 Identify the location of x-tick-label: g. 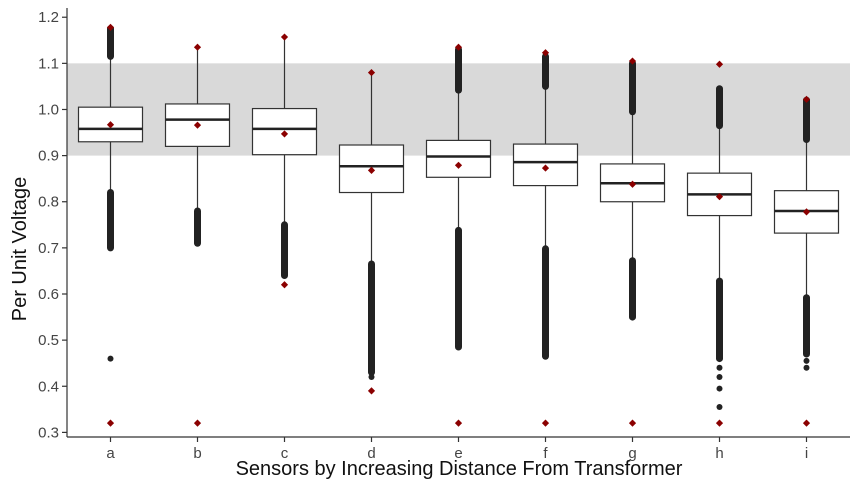
(632, 453).